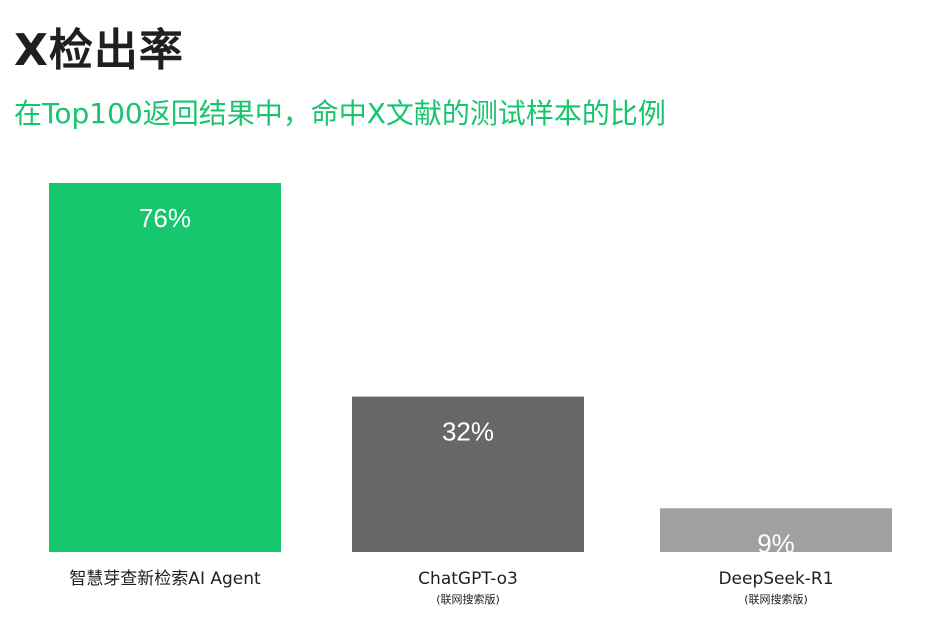  Describe the element at coordinates (340, 113) in the screenshot. I see `chart-subtitle: 在Top100返回结果中，命中X文献的测试样本的比例` at that location.